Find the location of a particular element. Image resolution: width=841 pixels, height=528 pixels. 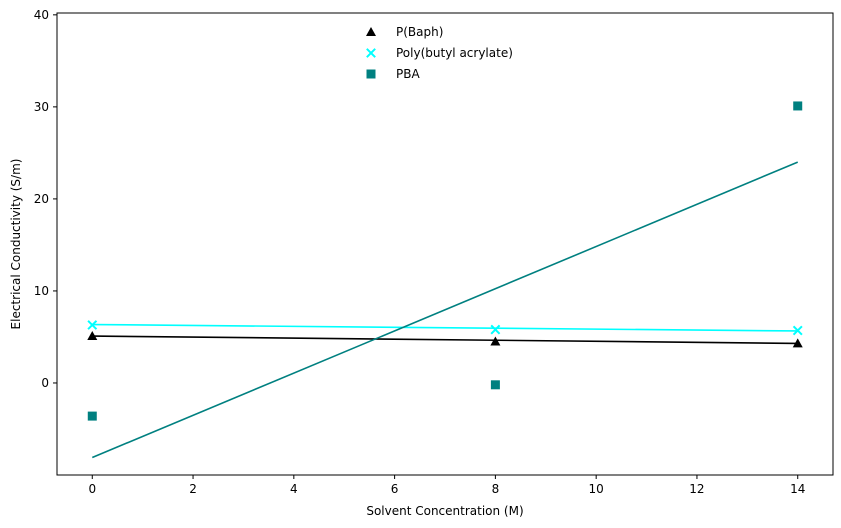

y-tick-label: 10 is located at coordinates (41, 291).